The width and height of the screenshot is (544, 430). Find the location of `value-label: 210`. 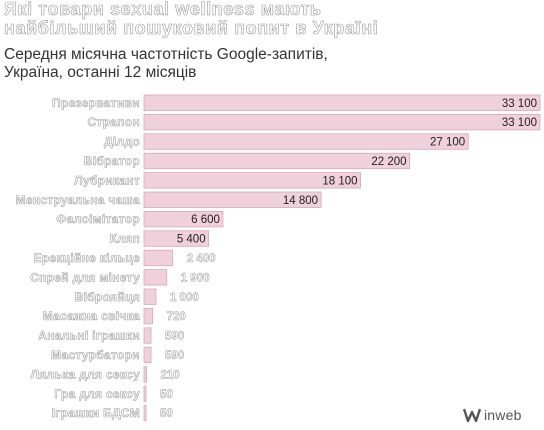

value-label: 210 is located at coordinates (170, 375).